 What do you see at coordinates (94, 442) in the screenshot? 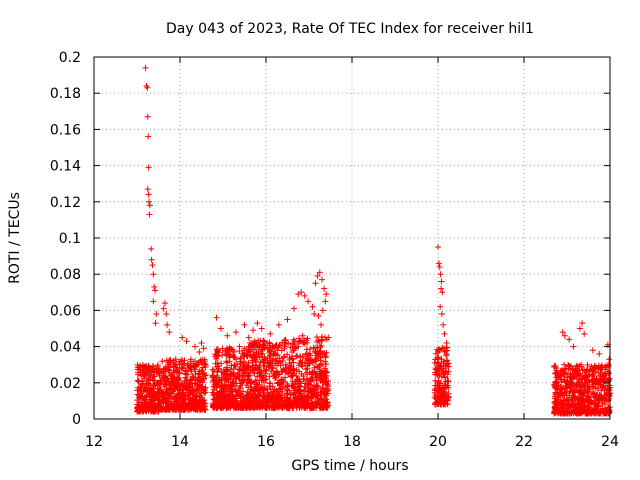
I see `x-tick-label: 12` at bounding box center [94, 442].